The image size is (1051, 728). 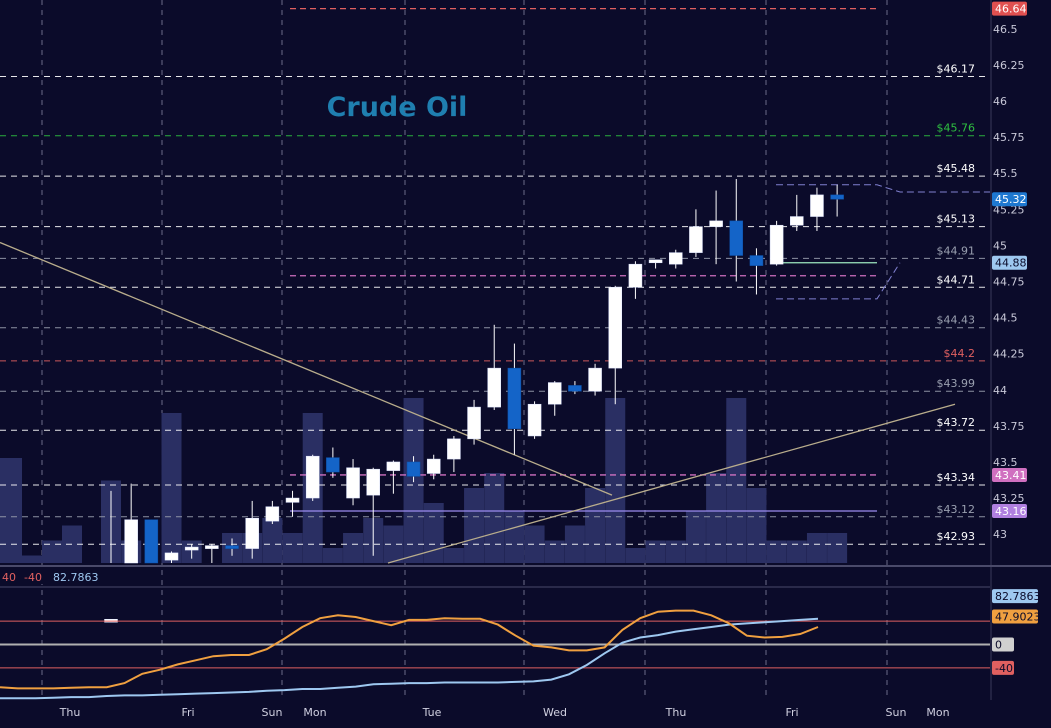 What do you see at coordinates (883, 188) in the screenshot?
I see `projection-upper` at bounding box center [883, 188].